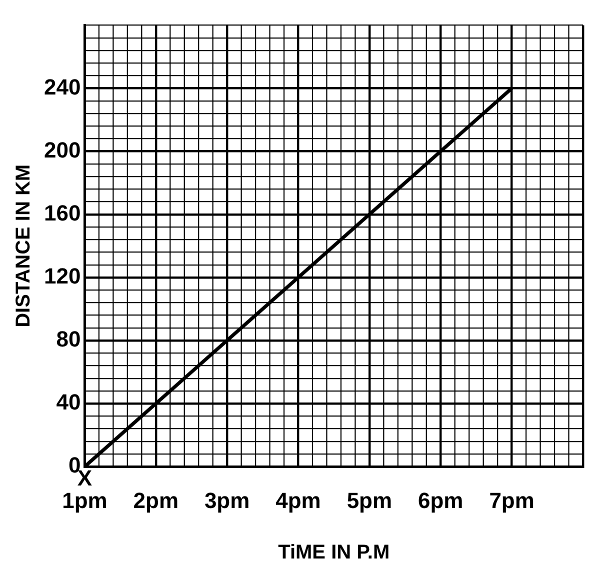 This screenshot has width=613, height=577. What do you see at coordinates (62, 149) in the screenshot?
I see `y-tick-label: 200` at bounding box center [62, 149].